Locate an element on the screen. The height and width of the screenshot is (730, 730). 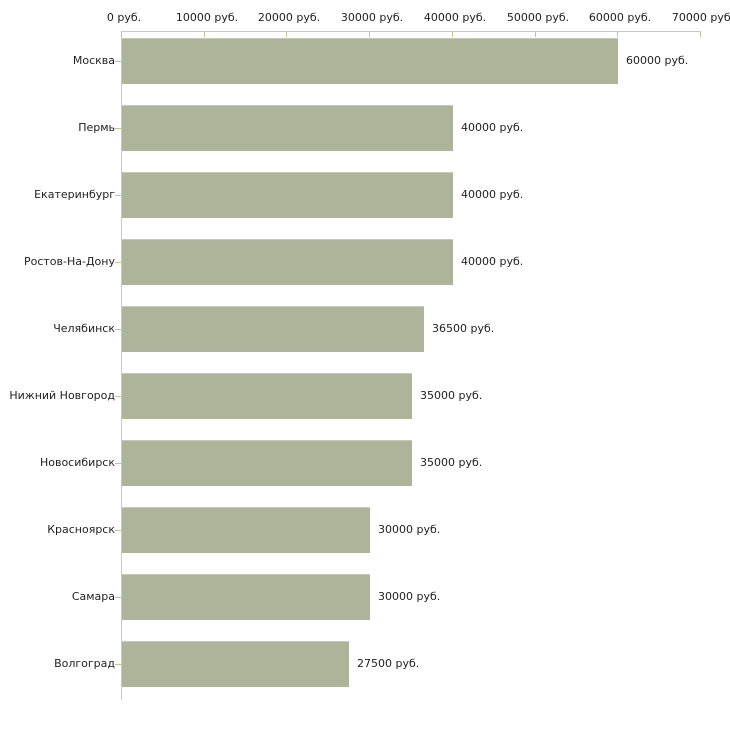
bar-новосибирск is located at coordinates (267, 463).